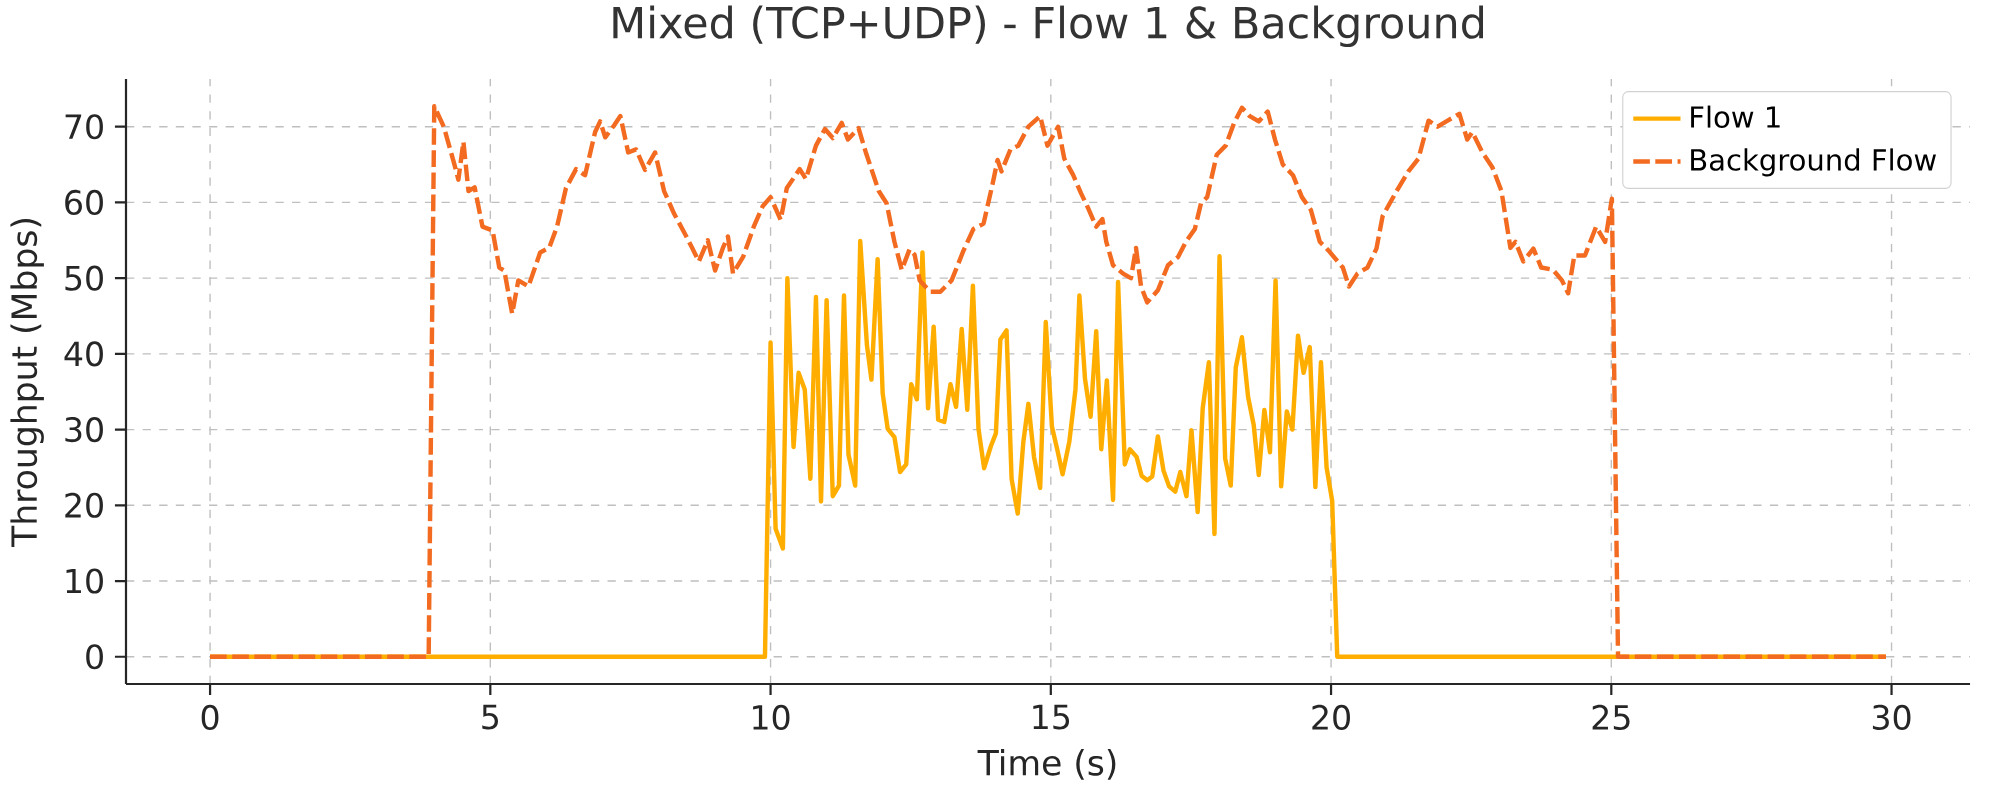  What do you see at coordinates (1048, 26) in the screenshot?
I see `chart-title: Mixed (TCP+UDP) - Flow 1 & Background` at bounding box center [1048, 26].